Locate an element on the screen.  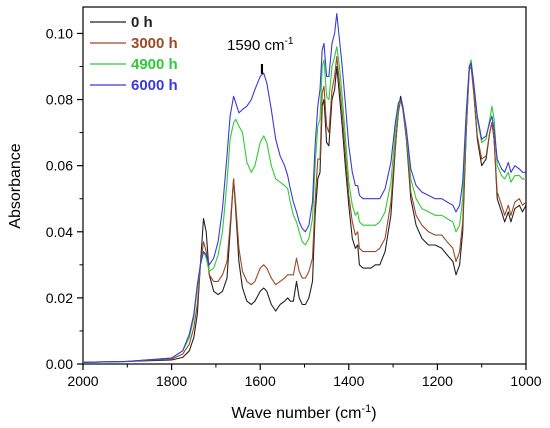
y-tick-label: 0.00 is located at coordinates (59, 364).